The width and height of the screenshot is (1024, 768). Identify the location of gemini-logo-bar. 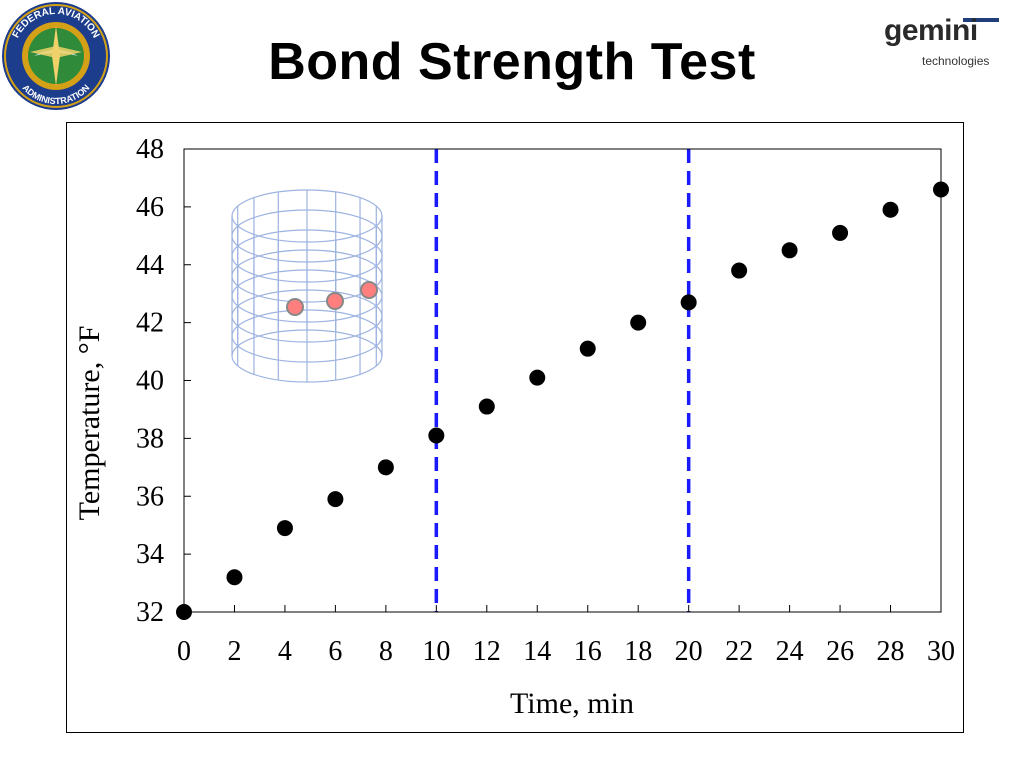
(981, 20).